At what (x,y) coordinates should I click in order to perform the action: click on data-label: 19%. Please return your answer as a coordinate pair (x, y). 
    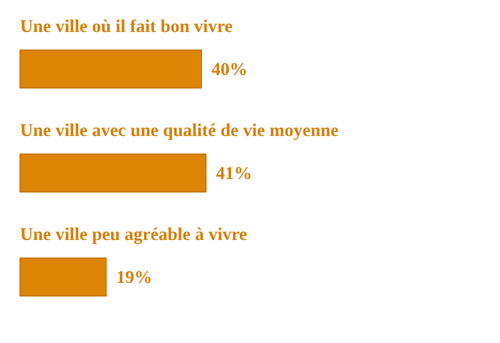
    Looking at the image, I should click on (134, 277).